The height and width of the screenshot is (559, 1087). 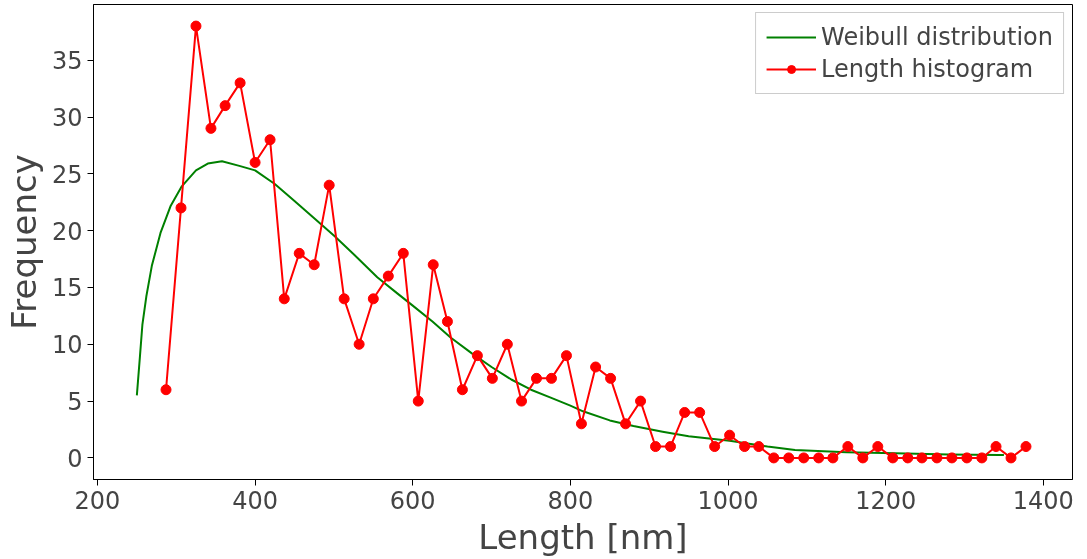 I want to click on x-axis-title: Length [nm], so click(x=583, y=536).